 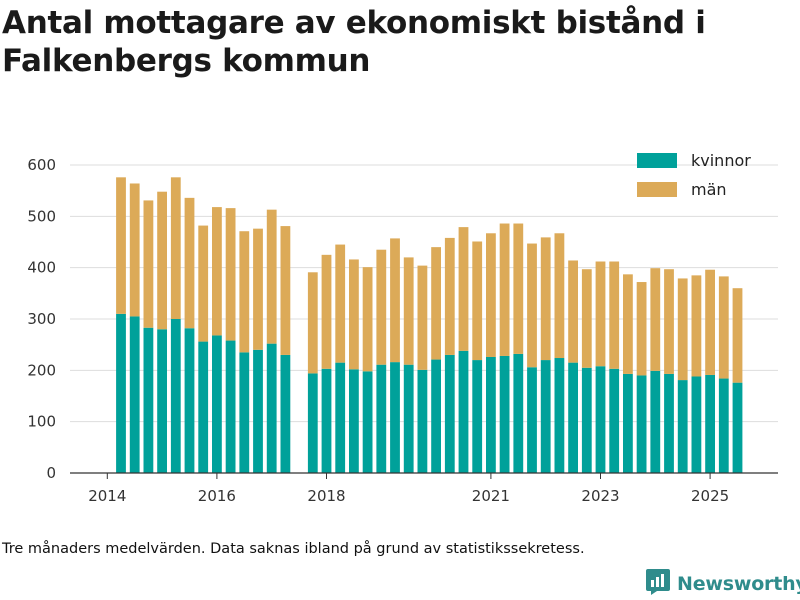 What do you see at coordinates (107, 496) in the screenshot?
I see `x-tick-label: 2014` at bounding box center [107, 496].